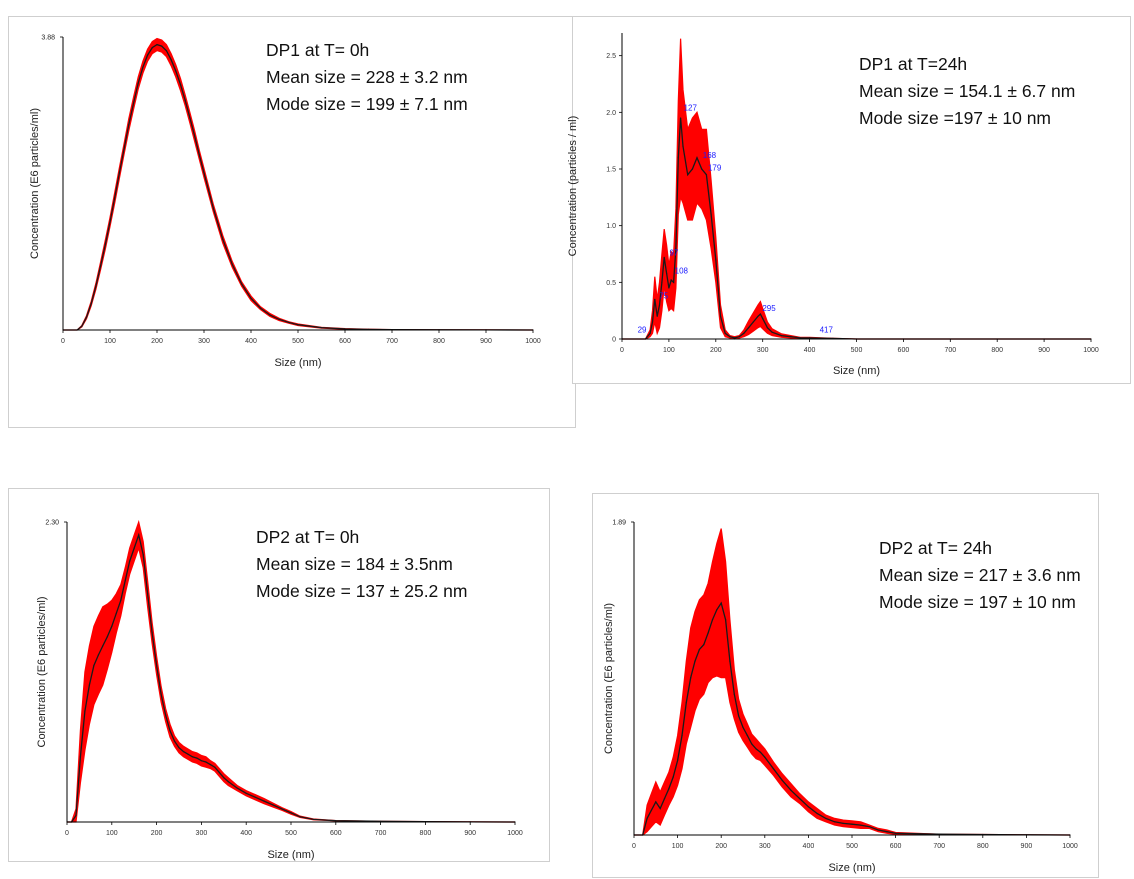 Image resolution: width=1134 pixels, height=879 pixels. Describe the element at coordinates (769, 308) in the screenshot. I see `peak-label: 295` at that location.